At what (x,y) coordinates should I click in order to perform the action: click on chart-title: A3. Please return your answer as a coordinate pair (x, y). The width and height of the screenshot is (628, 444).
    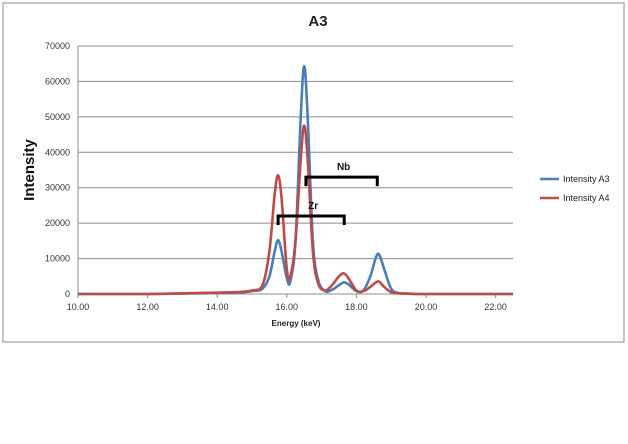
    Looking at the image, I should click on (317, 21).